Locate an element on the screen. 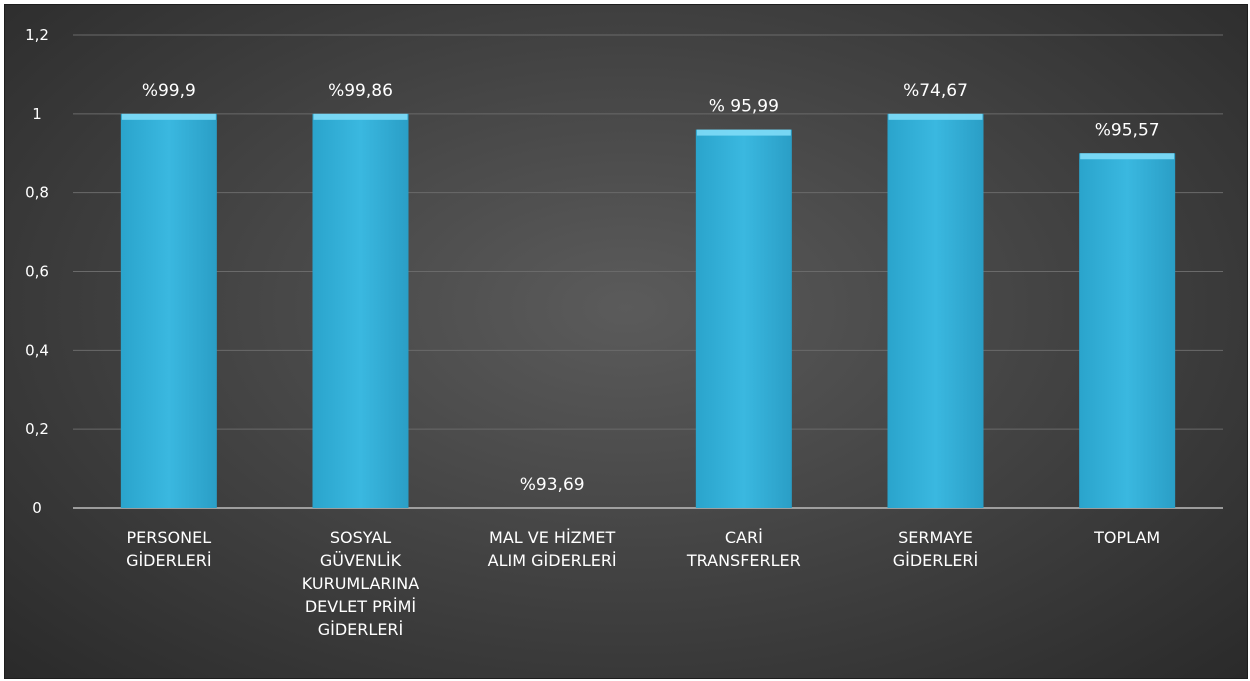  data-label: % 95,99 is located at coordinates (744, 107).